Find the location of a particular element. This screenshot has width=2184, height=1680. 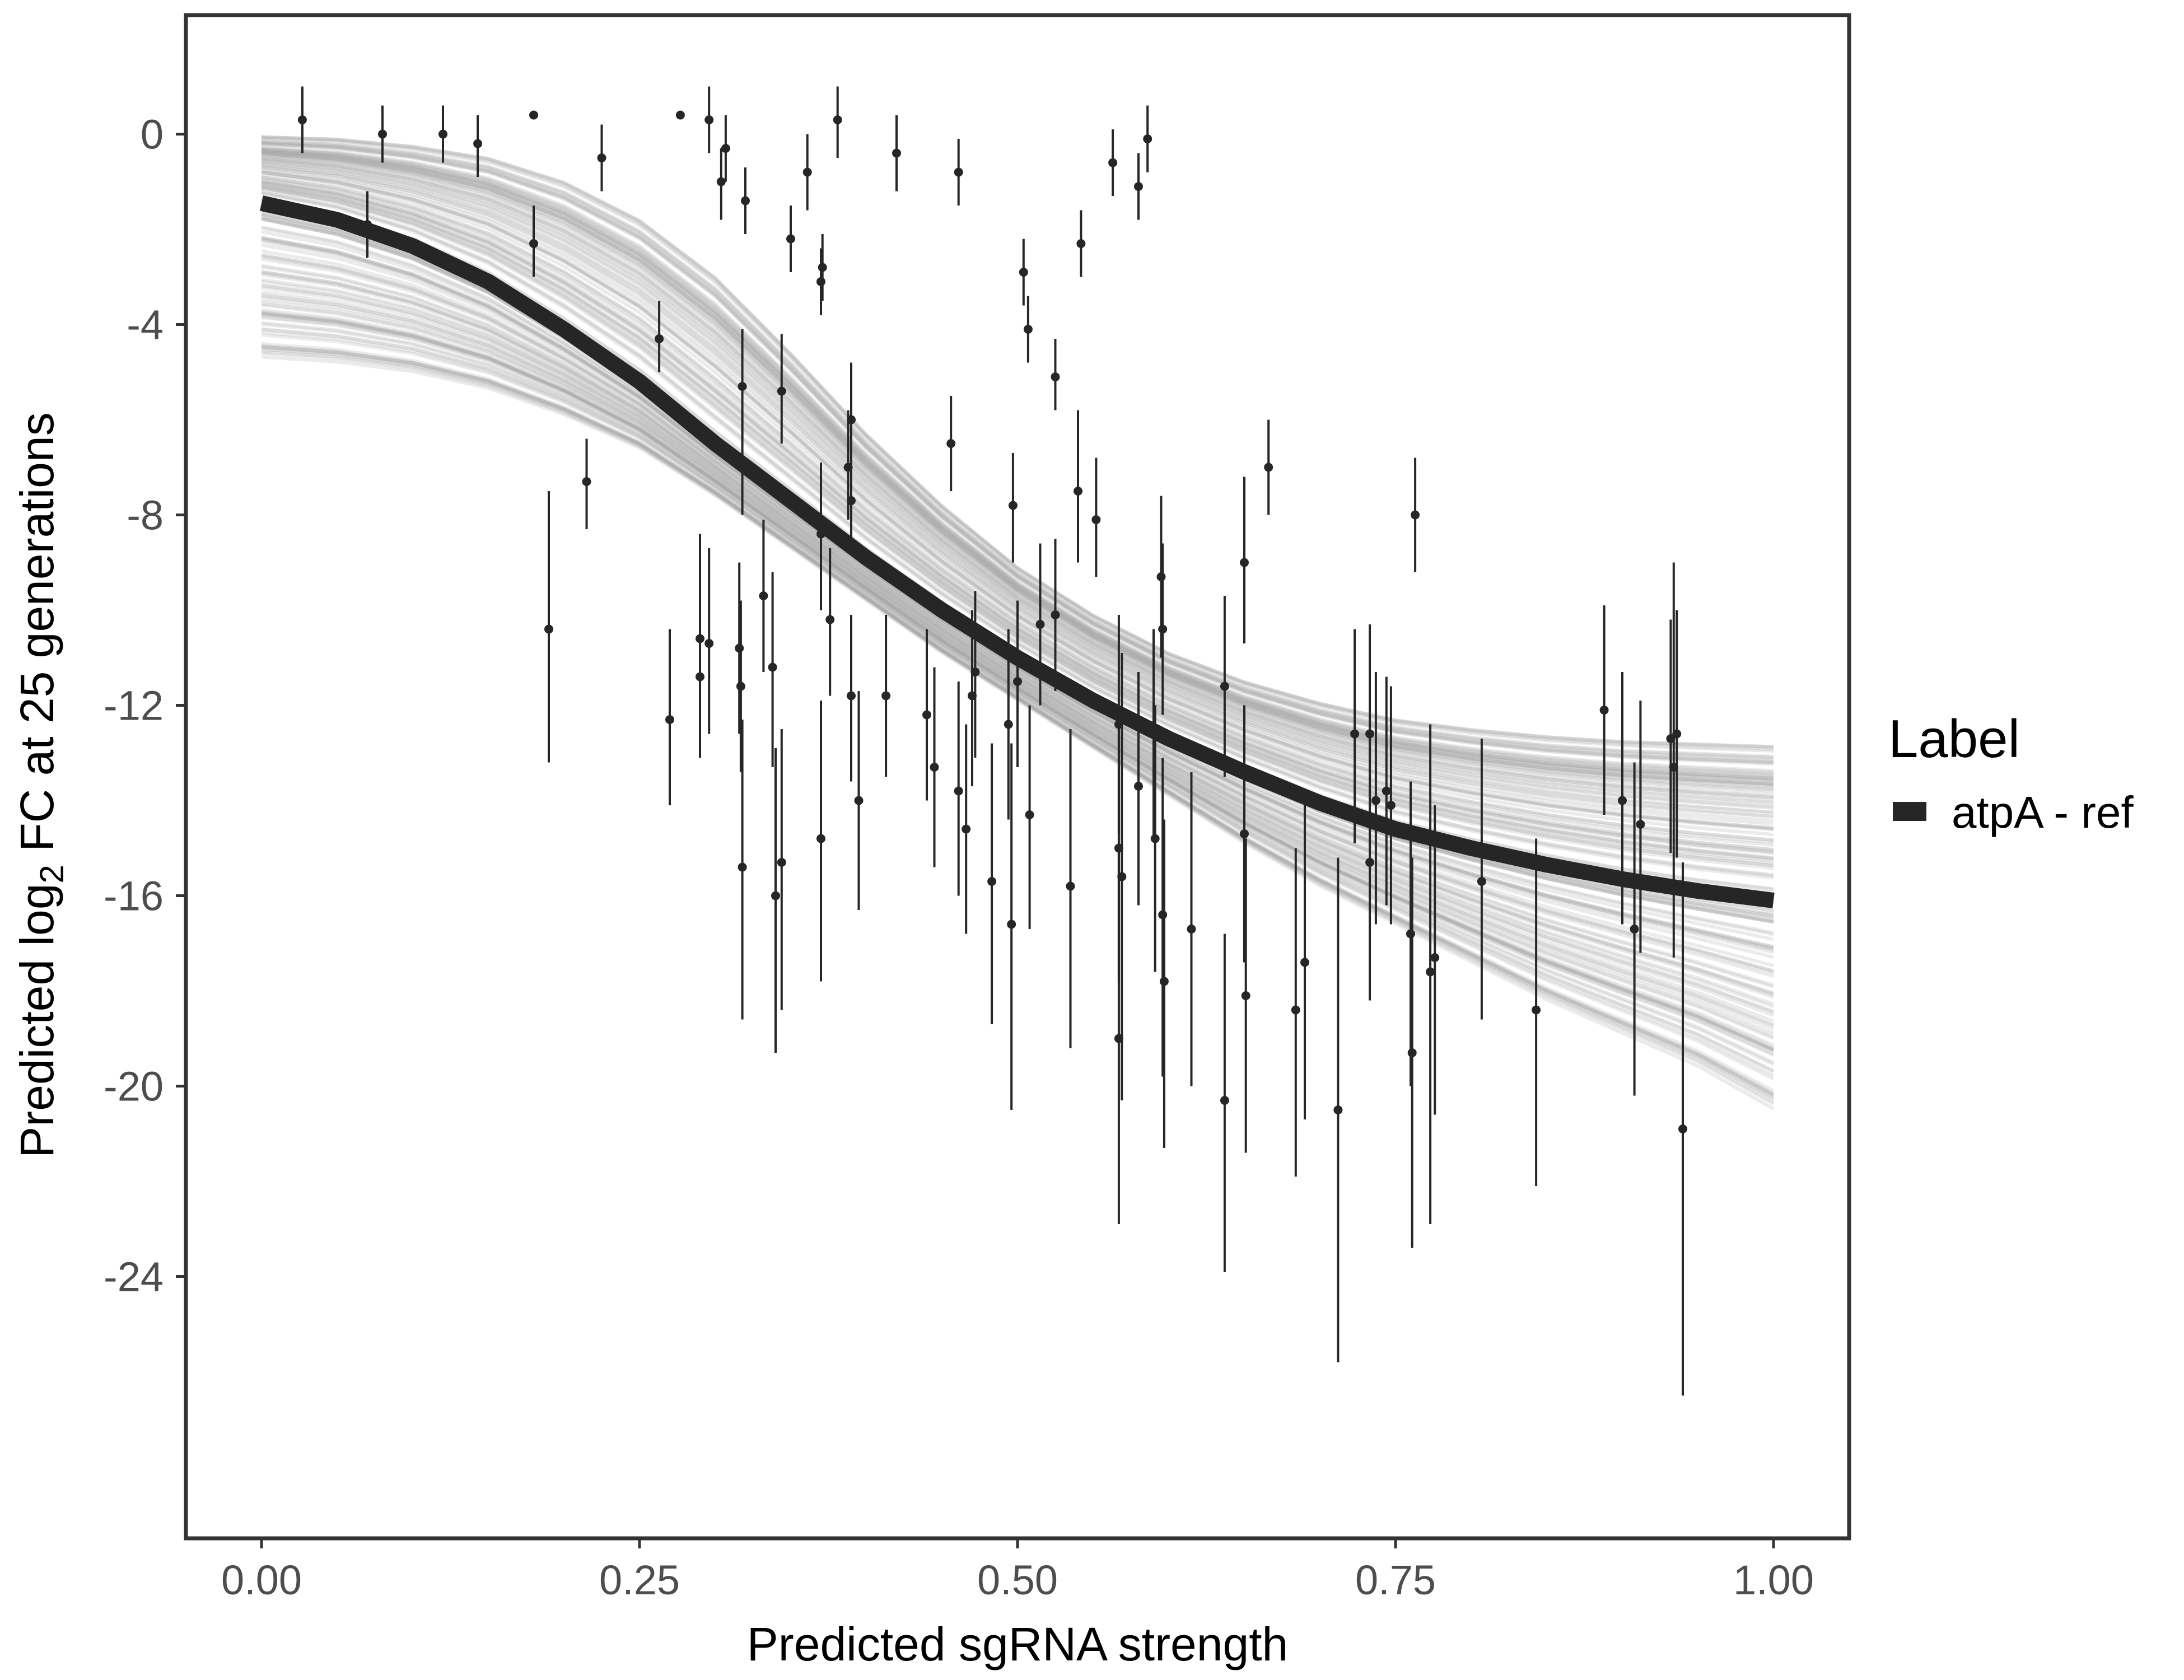

y-tick-label: -8 is located at coordinates (146, 516).